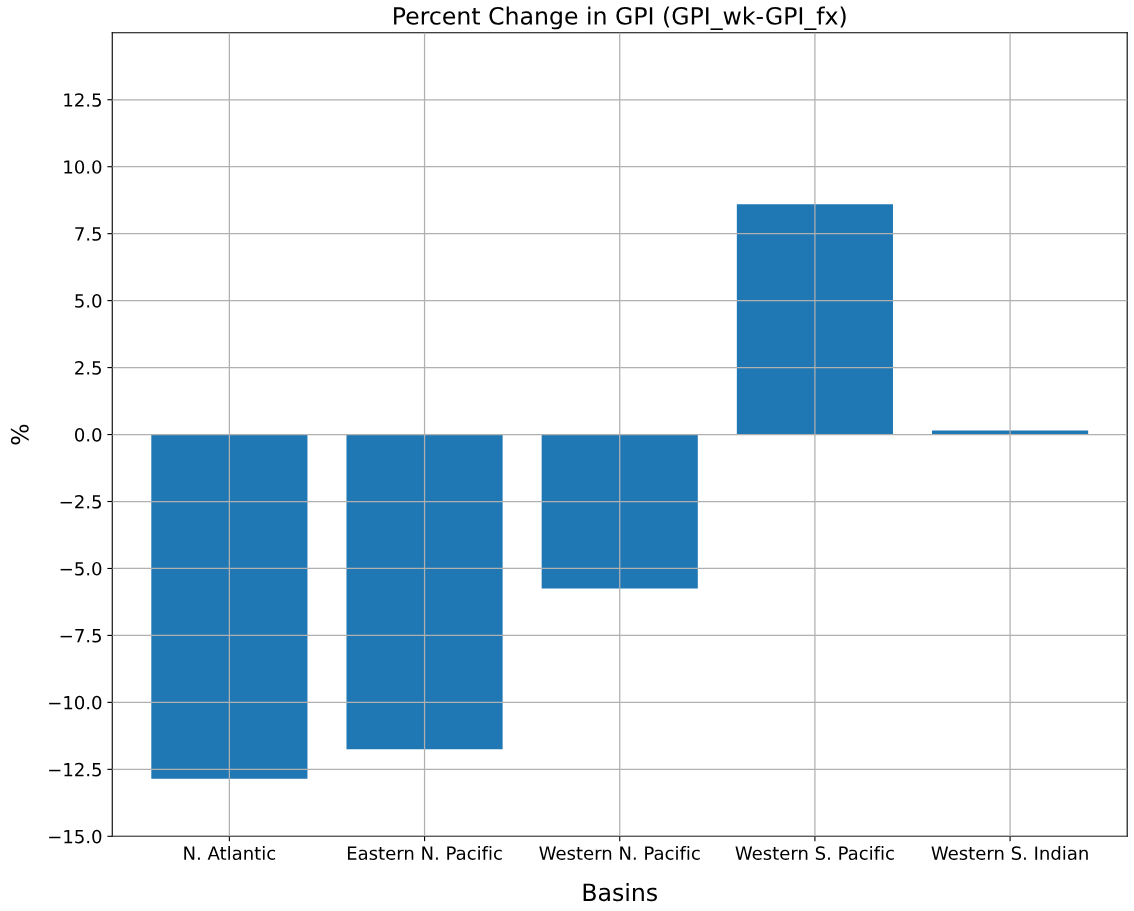 The height and width of the screenshot is (911, 1134). What do you see at coordinates (75, 836) in the screenshot?
I see `y-tick-label: −15.0` at bounding box center [75, 836].